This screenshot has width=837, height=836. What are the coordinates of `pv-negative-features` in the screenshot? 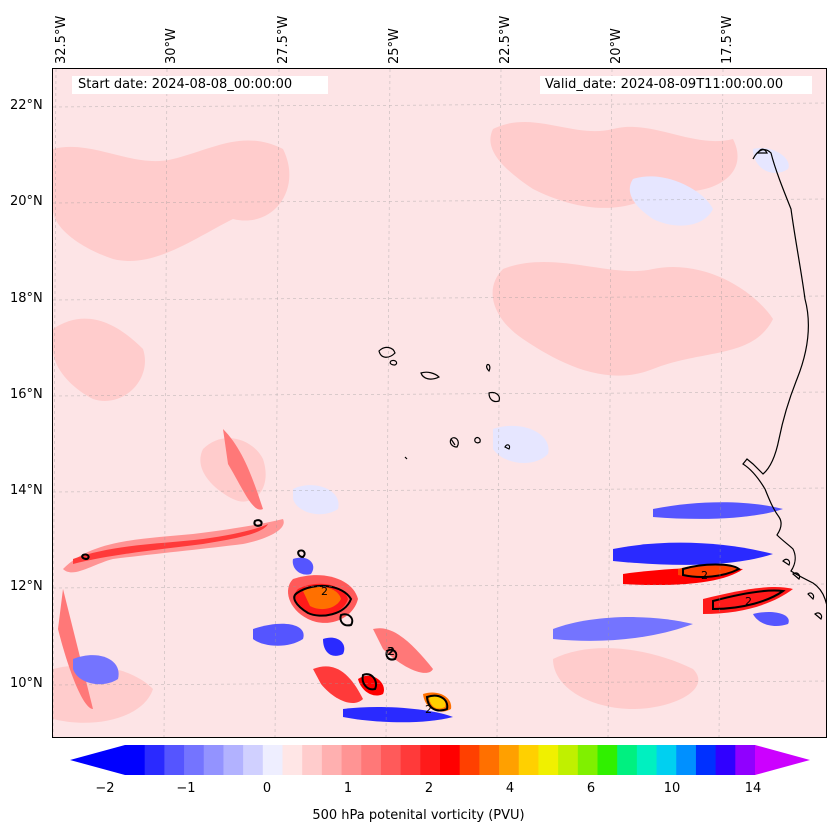 It's located at (263, 640).